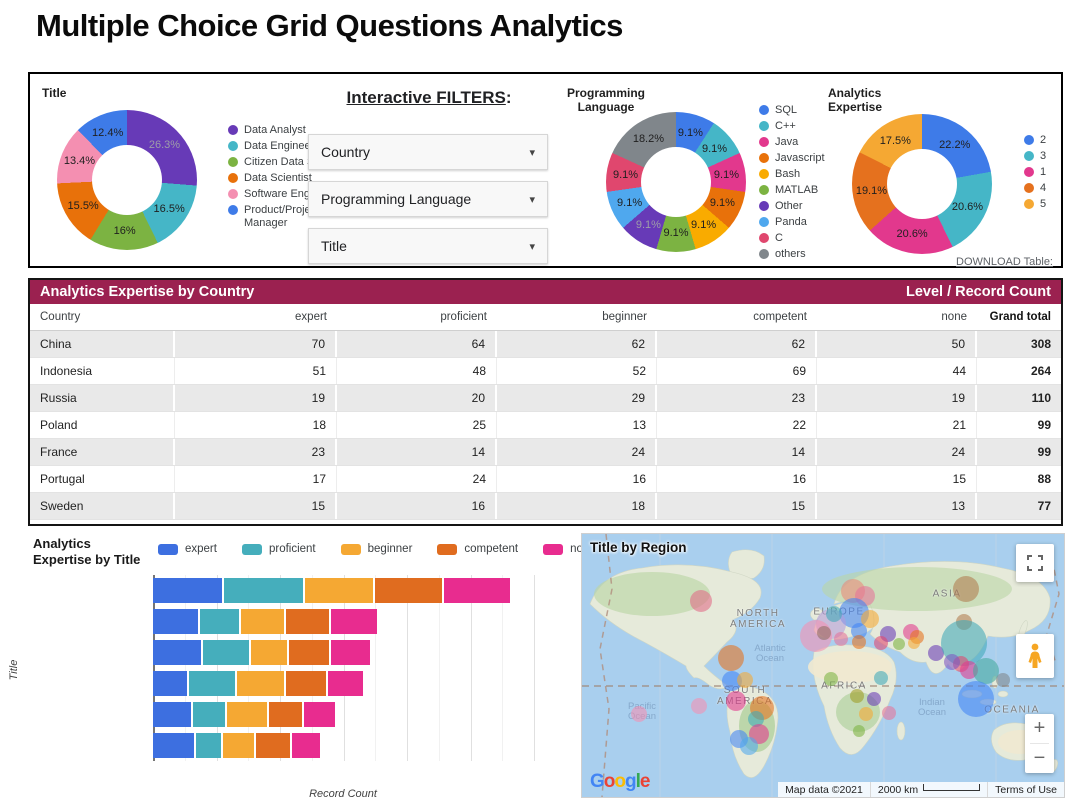 The width and height of the screenshot is (1077, 807). I want to click on column-header-expert: expert, so click(311, 317).